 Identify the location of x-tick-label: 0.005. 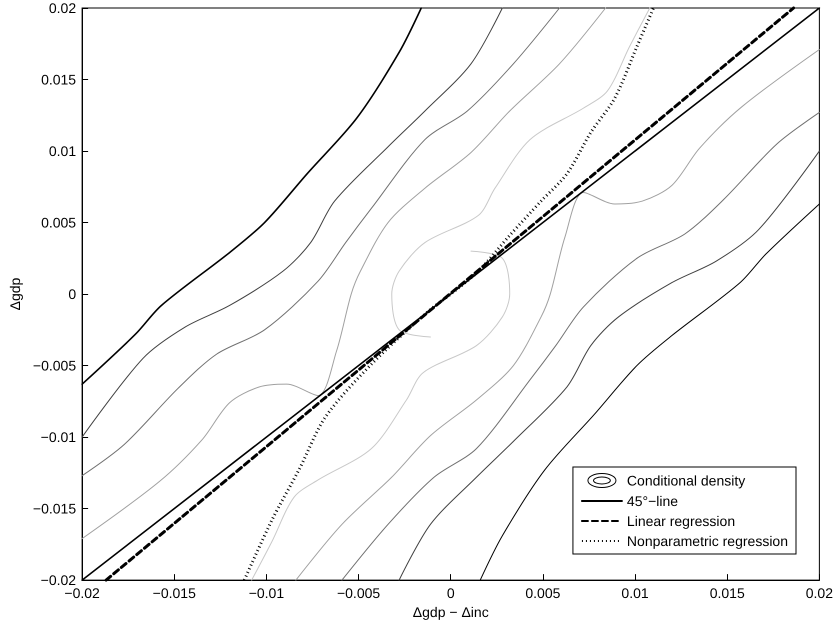
(543, 593).